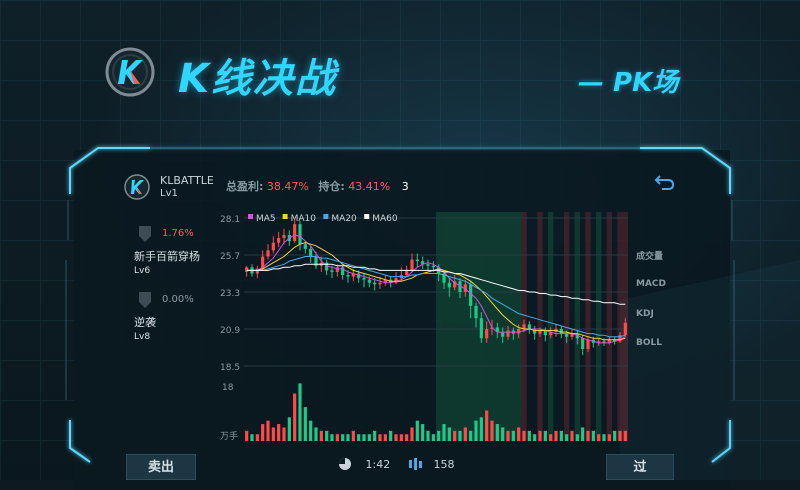  What do you see at coordinates (304, 219) in the screenshot?
I see `legend-label: MA10` at bounding box center [304, 219].